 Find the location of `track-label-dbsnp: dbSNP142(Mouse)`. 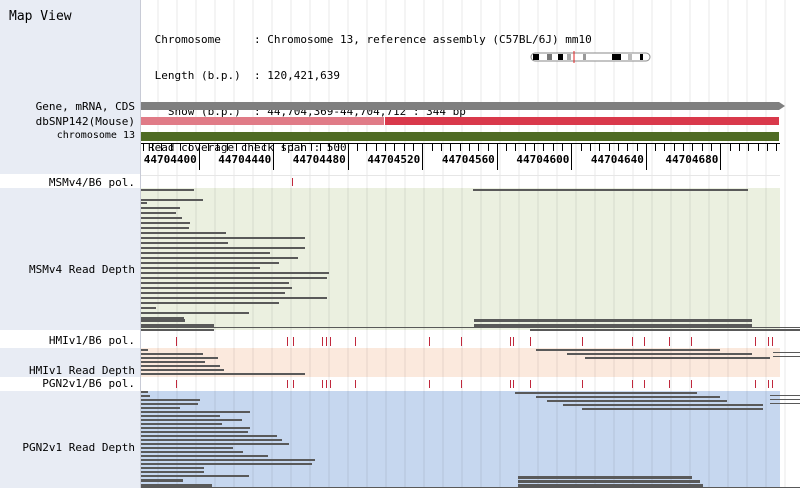

track-label-dbsnp: dbSNP142(Mouse) is located at coordinates (85, 121).